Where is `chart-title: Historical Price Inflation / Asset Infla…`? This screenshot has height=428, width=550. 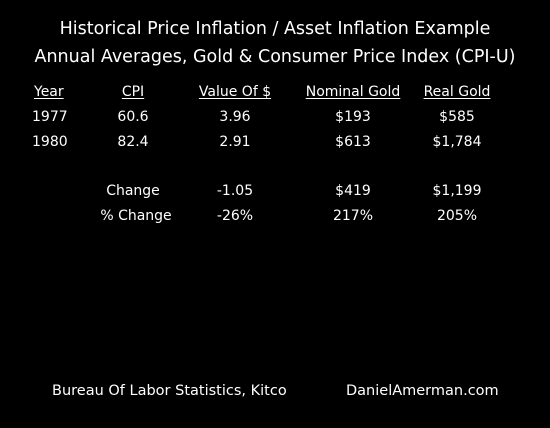
chart-title: Historical Price Inflation / Asset Infla… is located at coordinates (275, 29).